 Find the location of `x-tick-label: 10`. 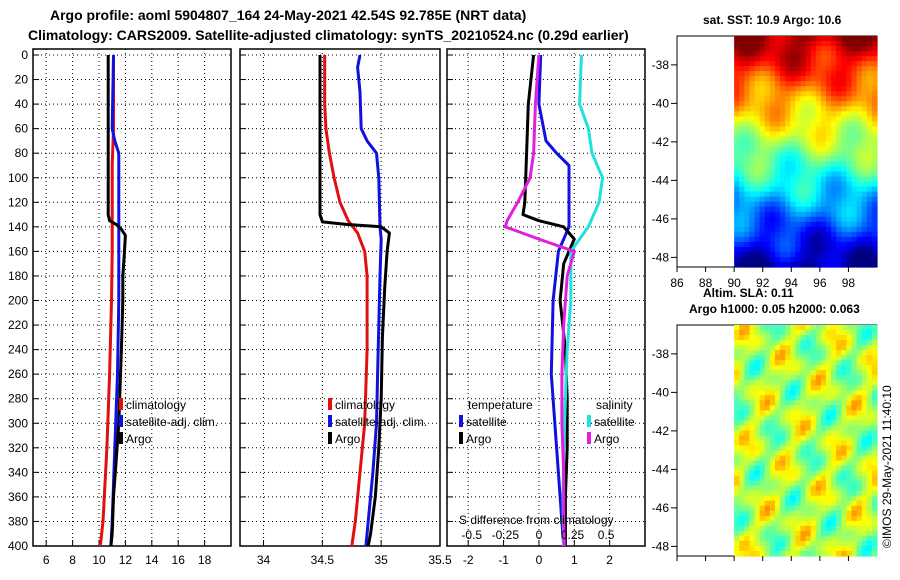

x-tick-label: 10 is located at coordinates (99, 560).